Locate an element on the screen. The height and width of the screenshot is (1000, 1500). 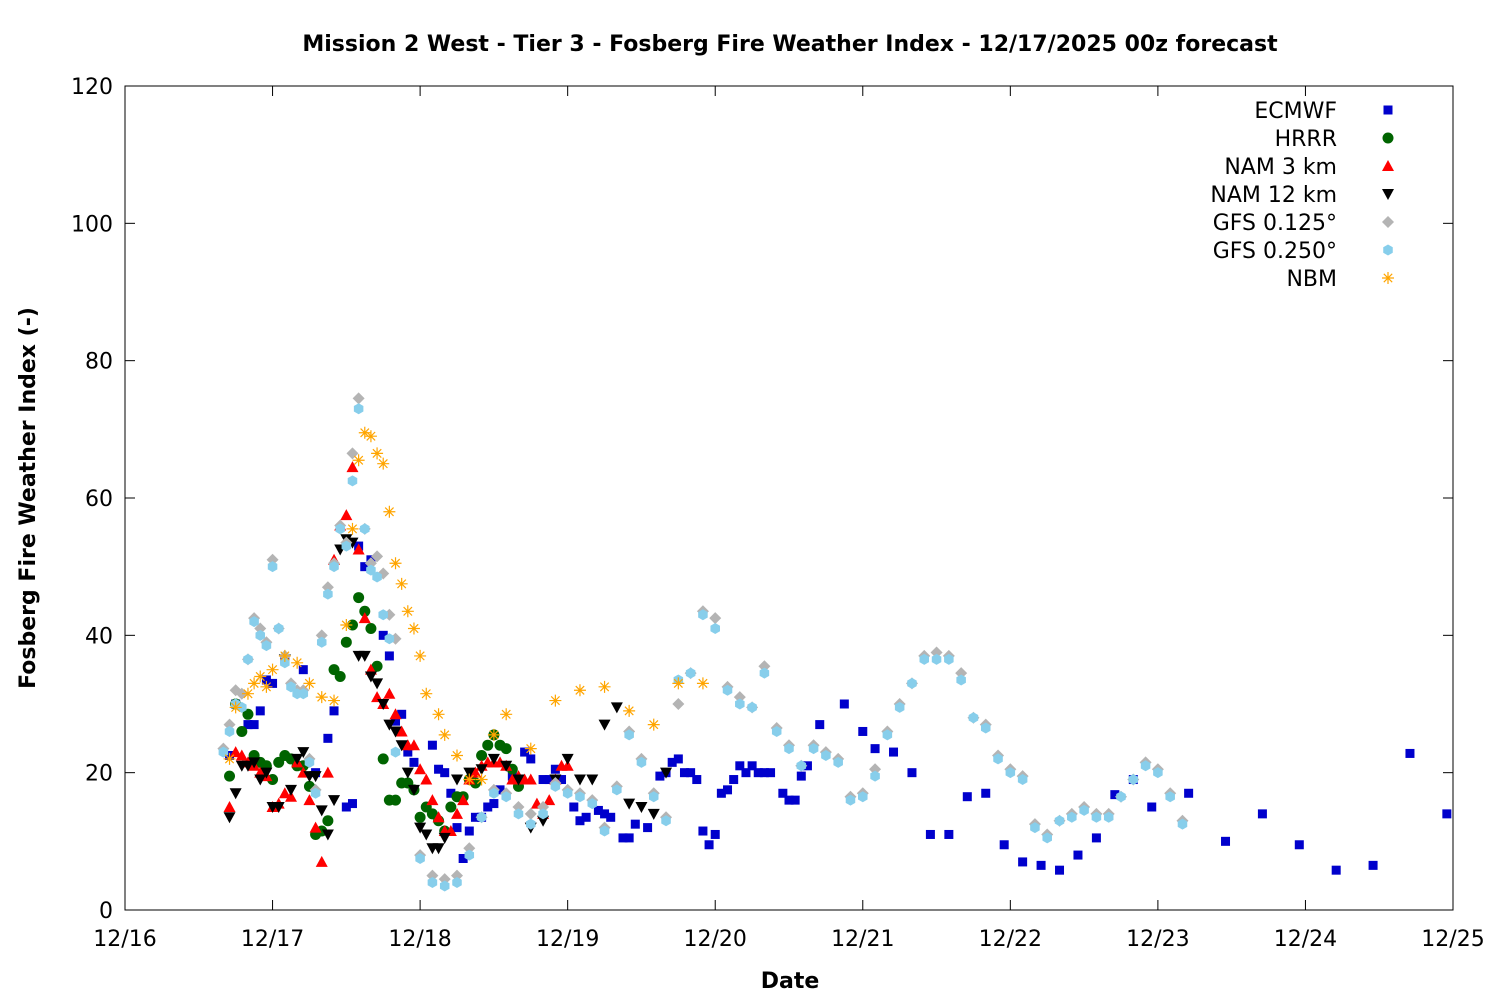
legend-label: ECMWF is located at coordinates (1295, 111).